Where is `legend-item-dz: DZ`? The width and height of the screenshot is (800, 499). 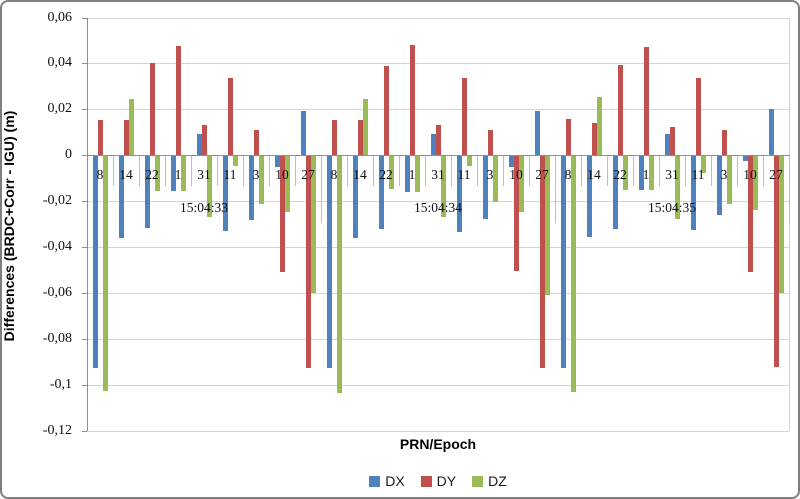 legend-item-dz: DZ is located at coordinates (489, 481).